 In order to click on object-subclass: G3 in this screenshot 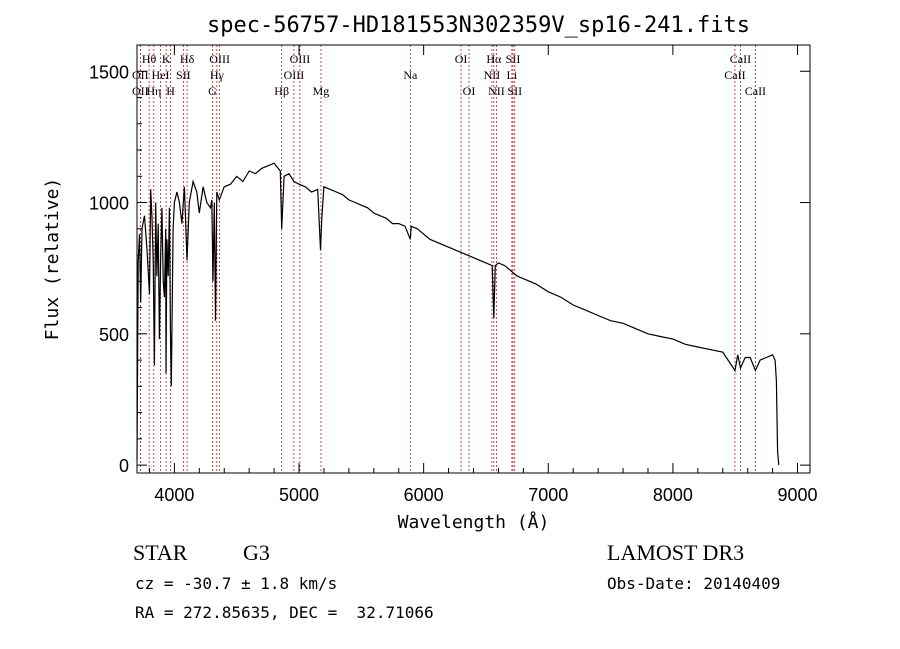, I will do `click(256, 552)`.